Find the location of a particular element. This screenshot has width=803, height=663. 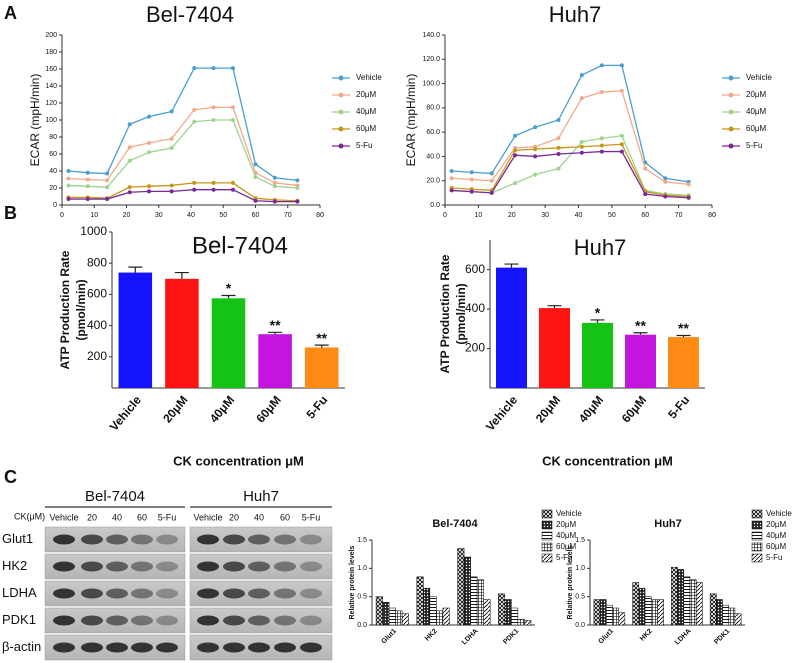

x-tick-label: 70 is located at coordinates (288, 215).